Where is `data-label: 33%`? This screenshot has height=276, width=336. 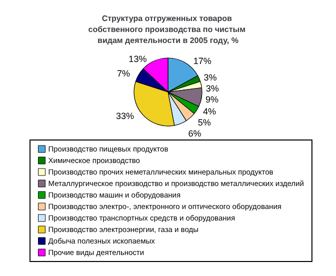 data-label: 33% is located at coordinates (125, 115).